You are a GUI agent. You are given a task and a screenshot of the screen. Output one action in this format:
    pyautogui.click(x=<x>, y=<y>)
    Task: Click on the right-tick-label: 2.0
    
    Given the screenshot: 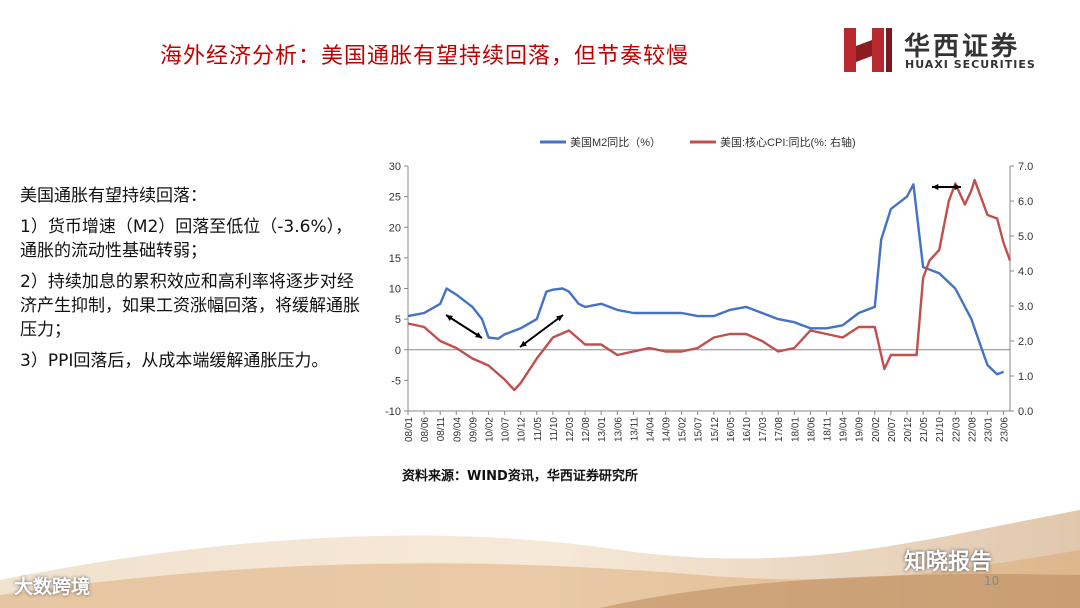 What is the action you would take?
    pyautogui.click(x=1025, y=342)
    